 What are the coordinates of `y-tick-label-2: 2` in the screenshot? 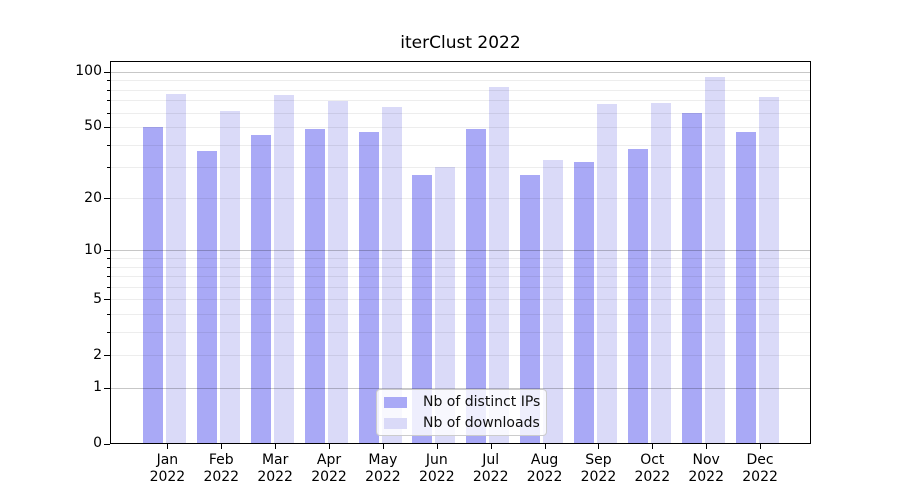 It's located at (97, 354).